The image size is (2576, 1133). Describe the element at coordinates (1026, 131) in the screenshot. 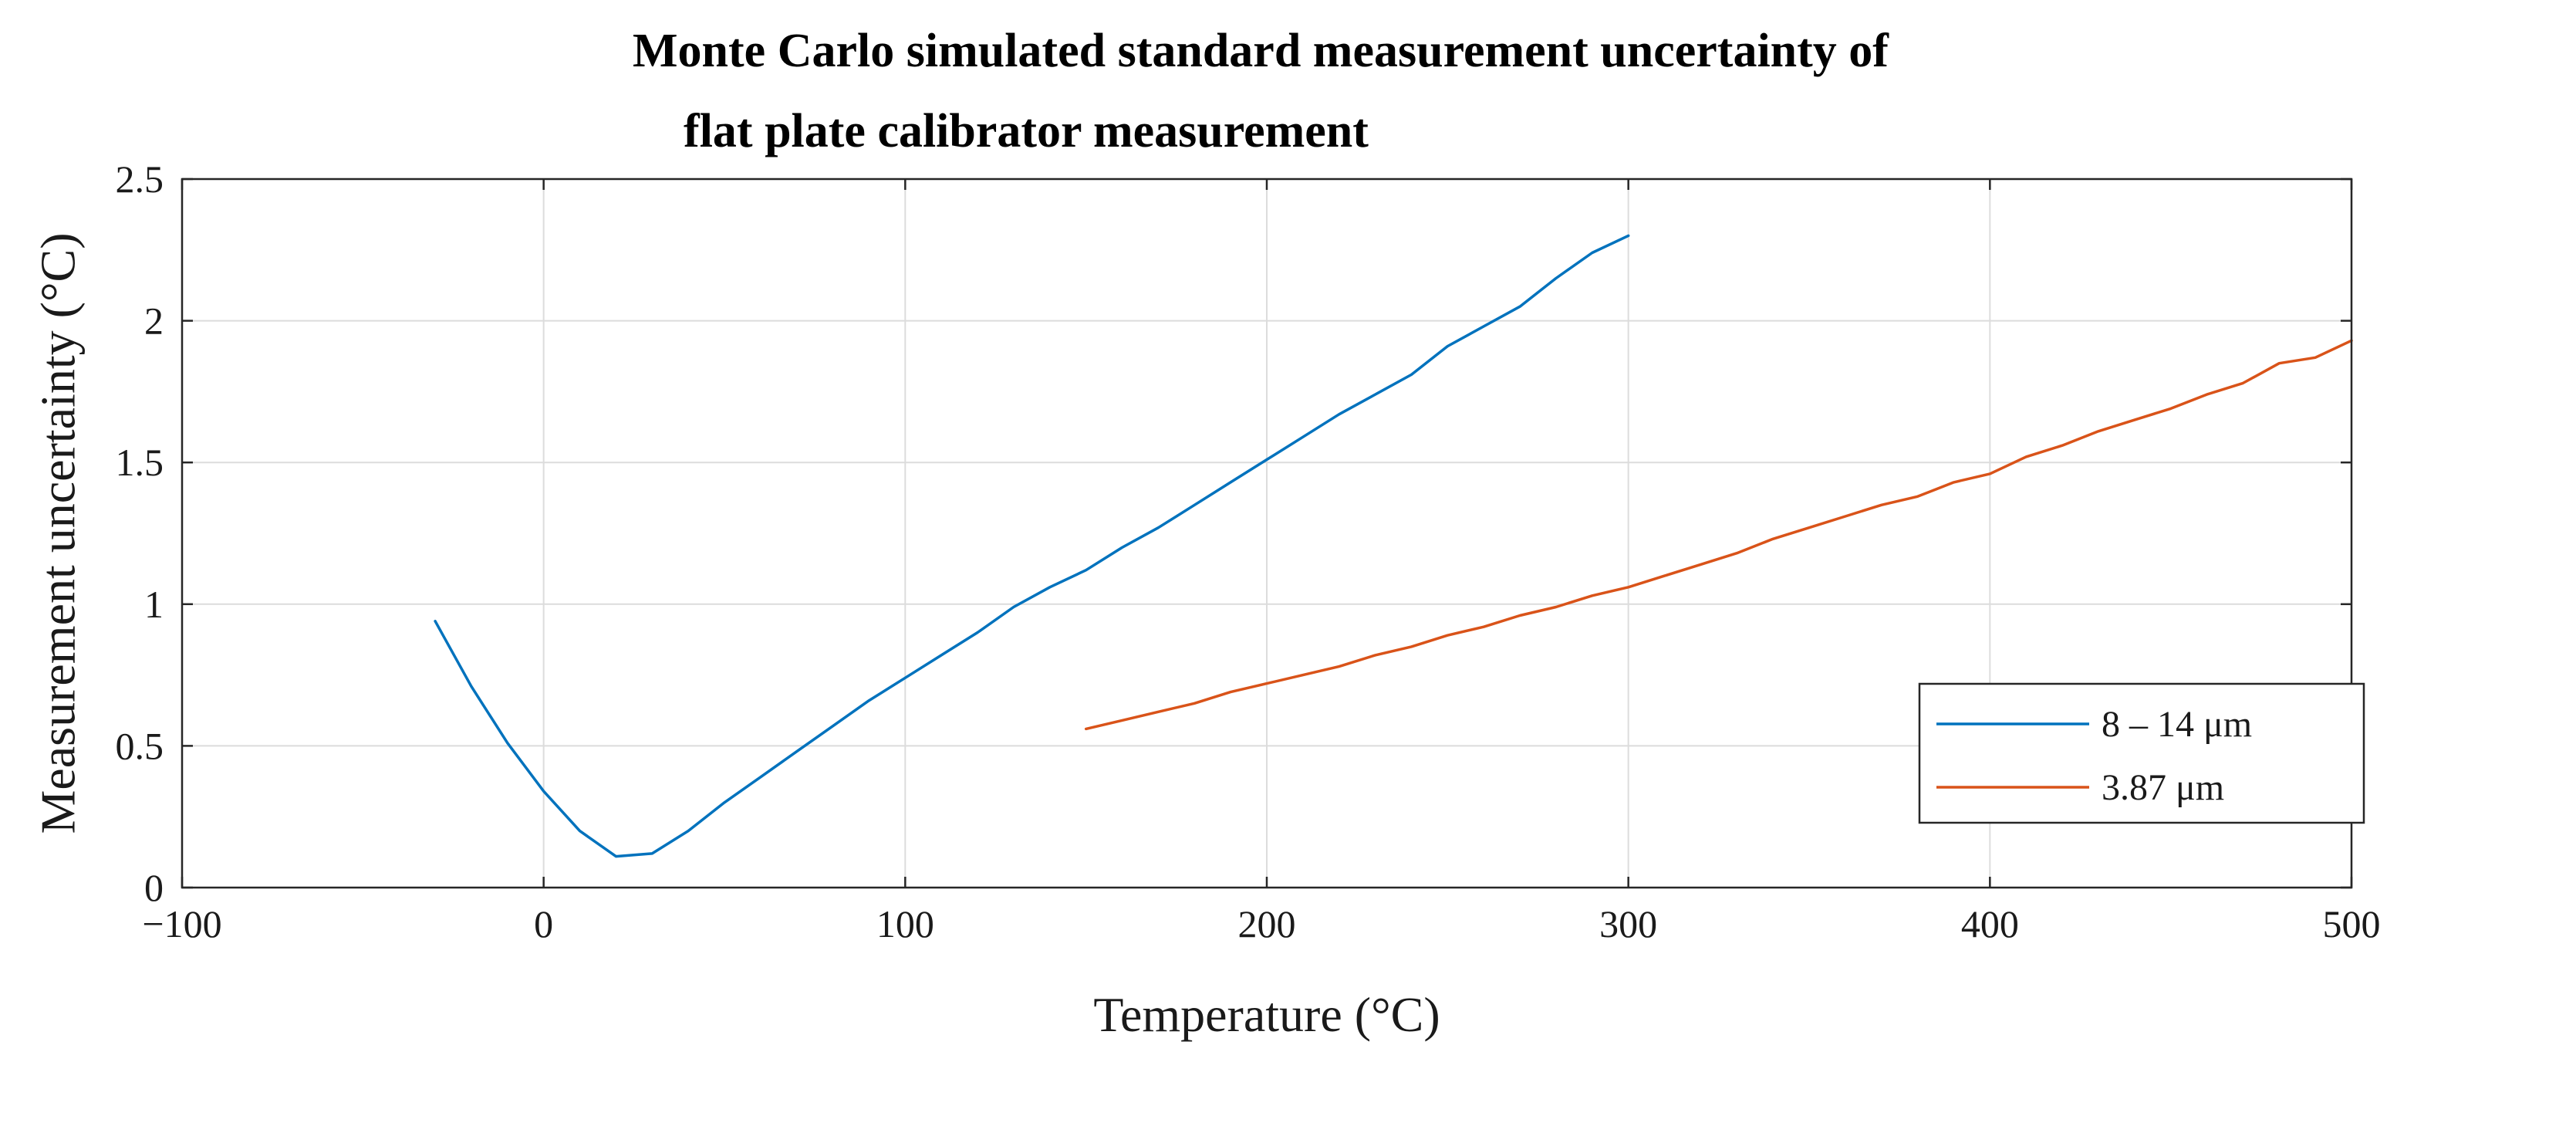

I see `chart-title-line-2: flat plate calibrator measurement` at that location.